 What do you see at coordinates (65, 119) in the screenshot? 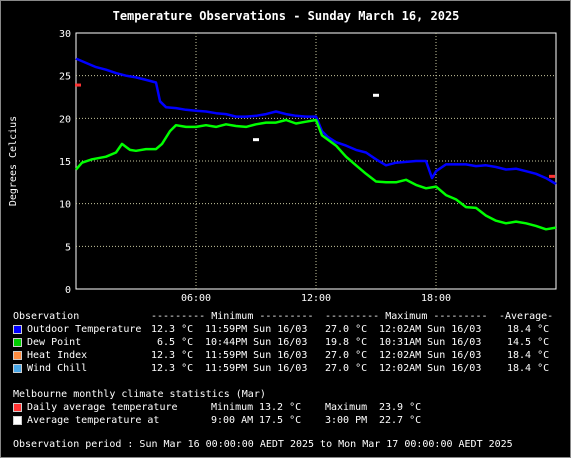
I see `y-tick-label: 20` at bounding box center [65, 119].